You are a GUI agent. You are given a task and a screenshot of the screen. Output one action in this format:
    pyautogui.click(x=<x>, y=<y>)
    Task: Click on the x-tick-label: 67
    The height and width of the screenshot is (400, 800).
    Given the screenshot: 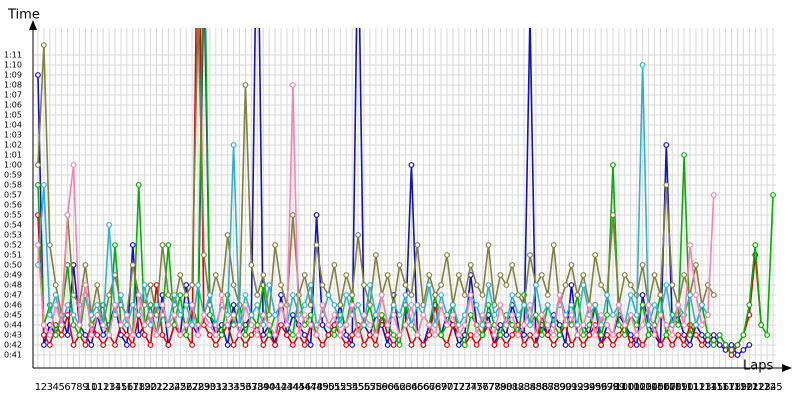 What is the action you would take?
    pyautogui.click(x=429, y=387)
    